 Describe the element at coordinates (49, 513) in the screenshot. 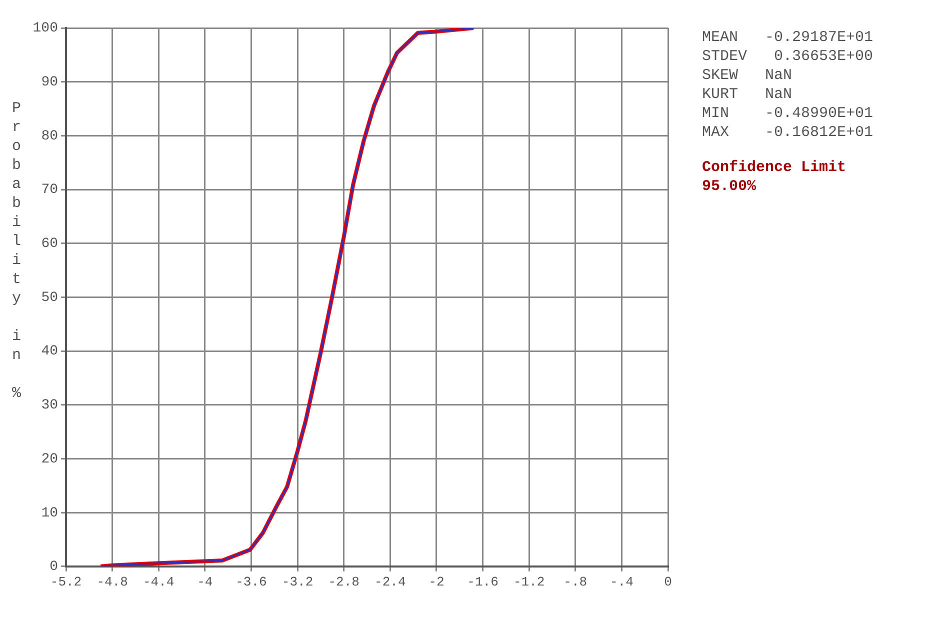

I see `y-tick-label: 10` at that location.